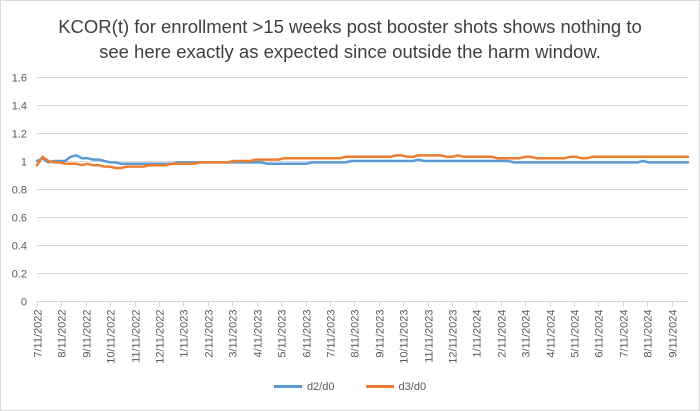 This screenshot has width=700, height=411. Describe the element at coordinates (625, 334) in the screenshot. I see `x-tick-label: 7/11/2024` at that location.